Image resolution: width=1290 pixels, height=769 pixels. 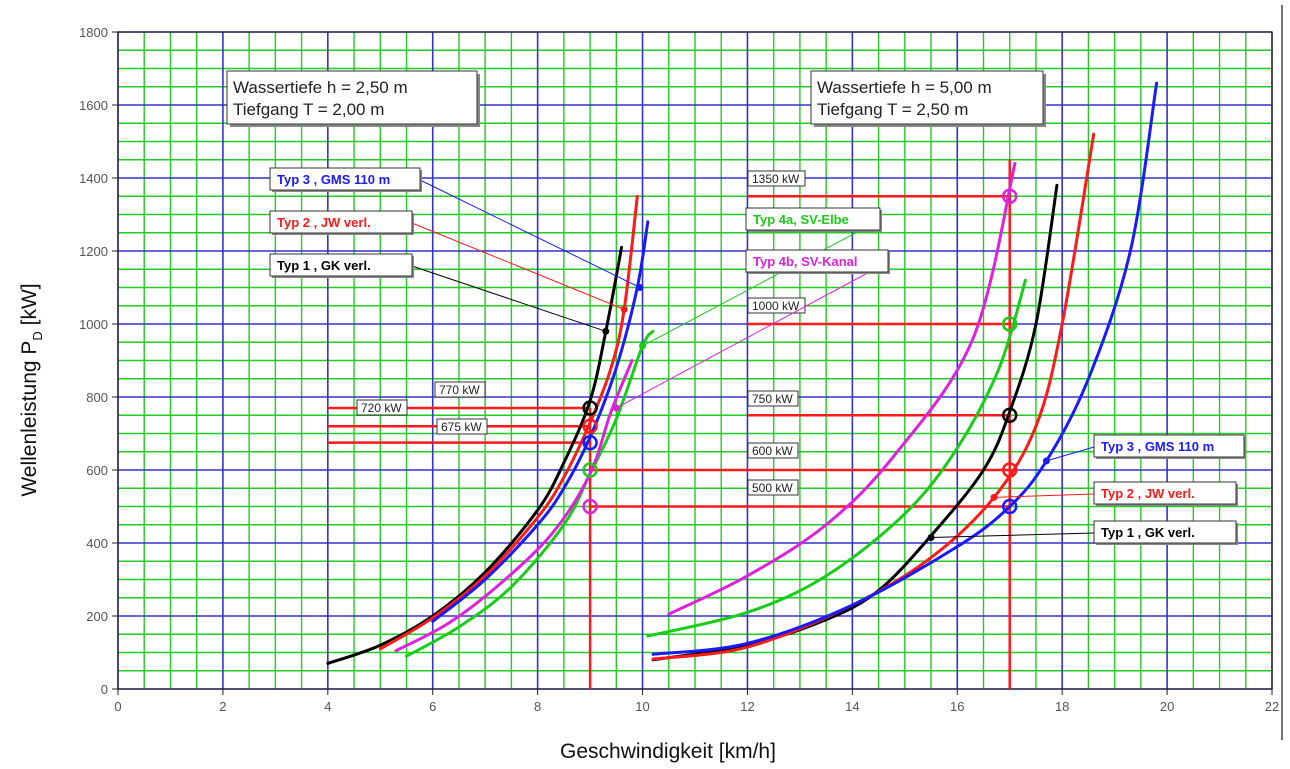 I want to click on y-axis-title-unit: [kW], so click(x=29, y=304).